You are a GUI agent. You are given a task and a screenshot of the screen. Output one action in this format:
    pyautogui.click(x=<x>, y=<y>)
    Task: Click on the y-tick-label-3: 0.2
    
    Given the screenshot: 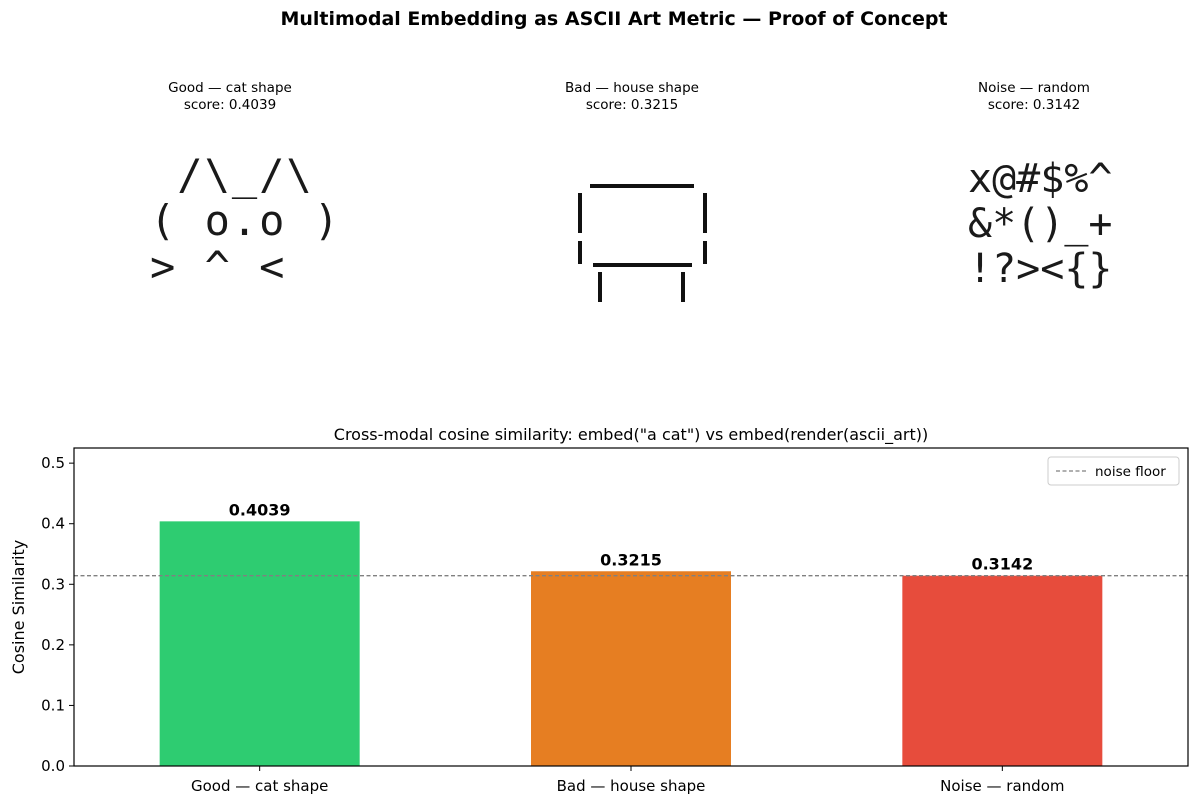 What is the action you would take?
    pyautogui.click(x=53, y=645)
    